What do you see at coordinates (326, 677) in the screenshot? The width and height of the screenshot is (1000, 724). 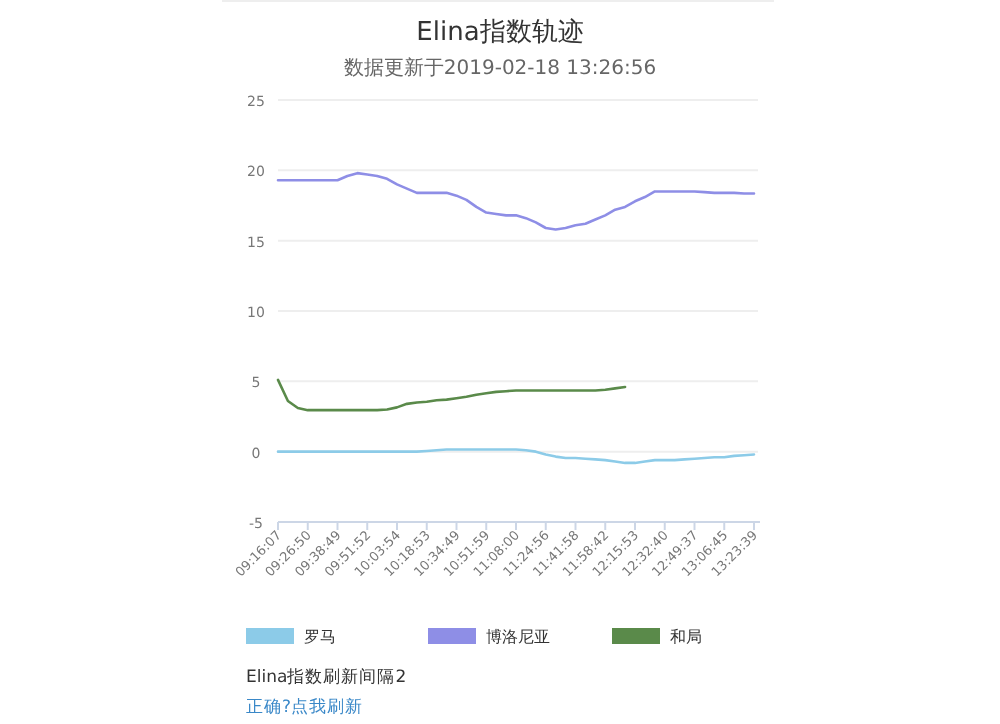 I see `text: Elina指数刷新间隔2` at bounding box center [326, 677].